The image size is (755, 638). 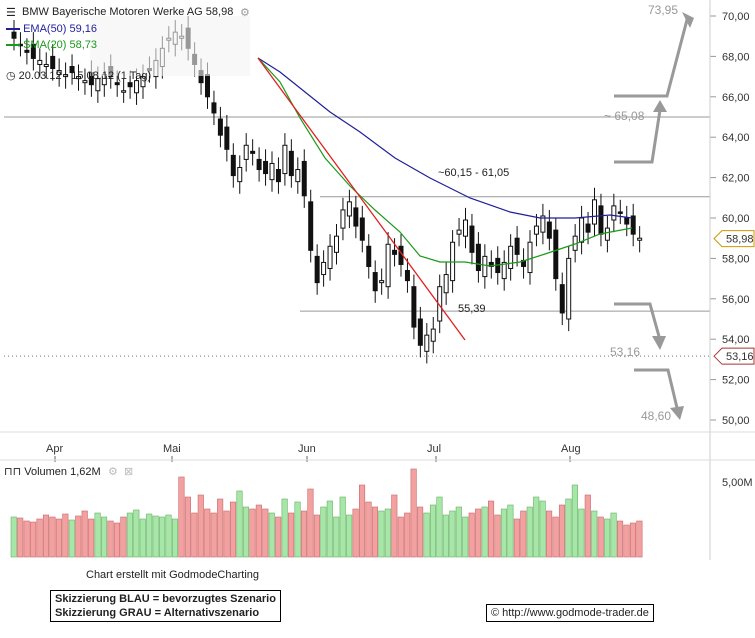 I want to click on arrow-down-mid, so click(x=638, y=321).